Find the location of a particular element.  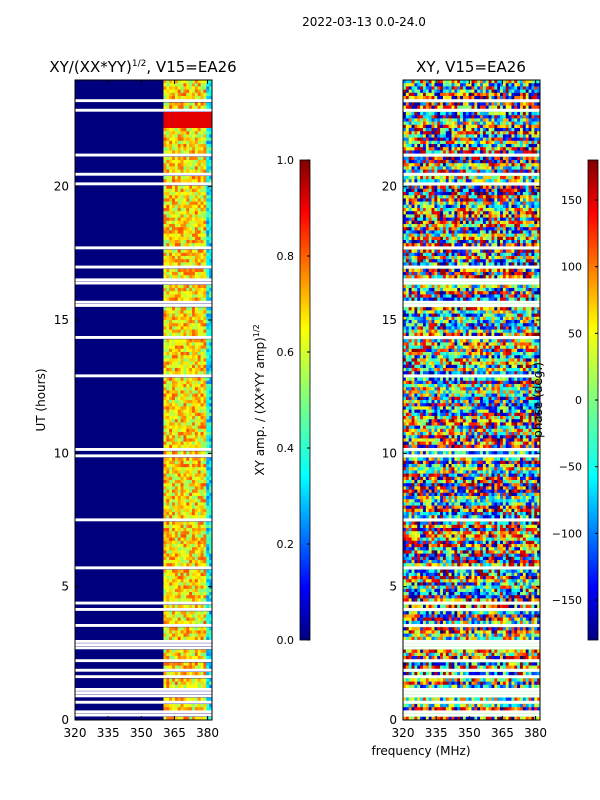

left-colorbar-ticks: 0.00.20.40.60.81.0 is located at coordinates (293, 400).